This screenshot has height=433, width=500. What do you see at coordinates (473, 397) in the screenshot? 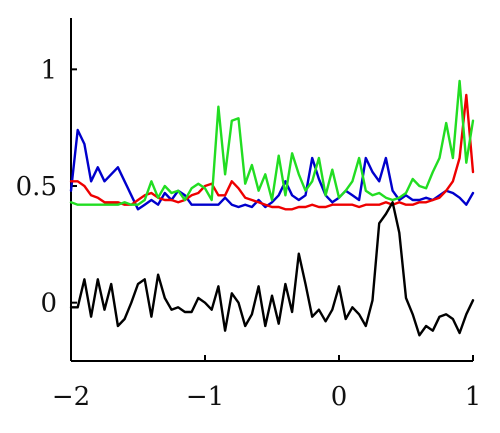
I see `x-tick-label: 1` at bounding box center [473, 397].